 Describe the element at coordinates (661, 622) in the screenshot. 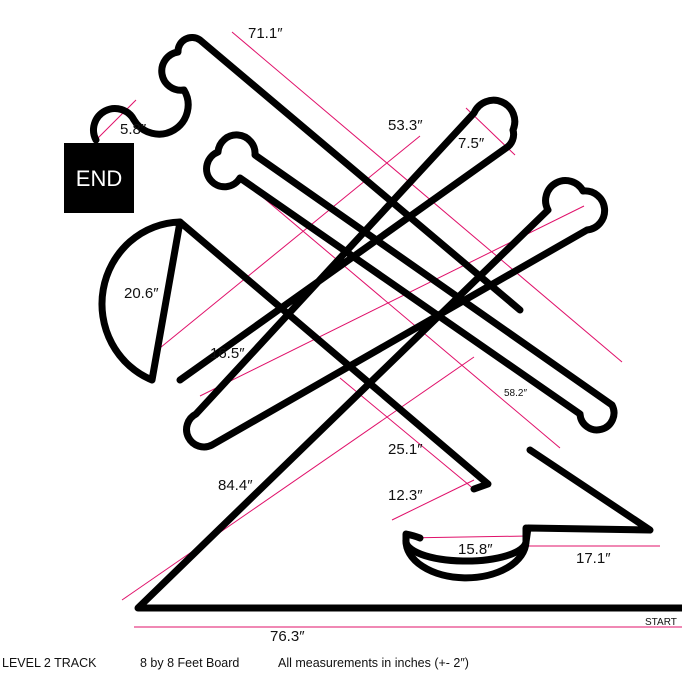

I see `start-label: START` at that location.